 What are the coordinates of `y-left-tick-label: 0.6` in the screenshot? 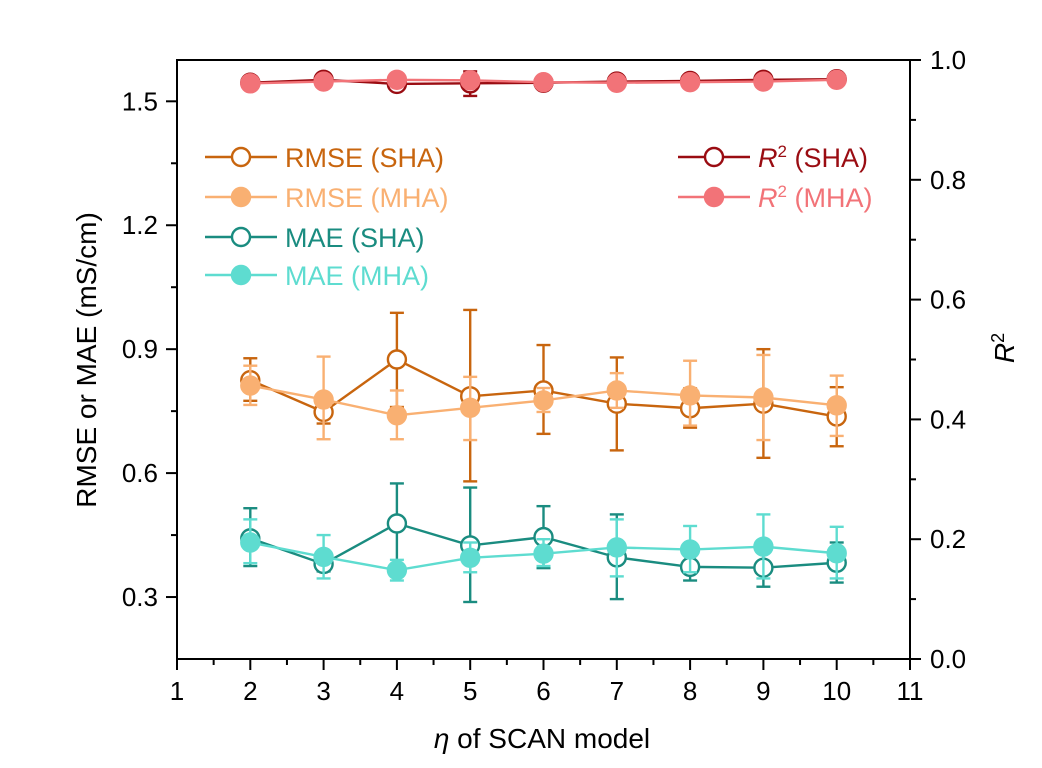 It's located at (140, 473).